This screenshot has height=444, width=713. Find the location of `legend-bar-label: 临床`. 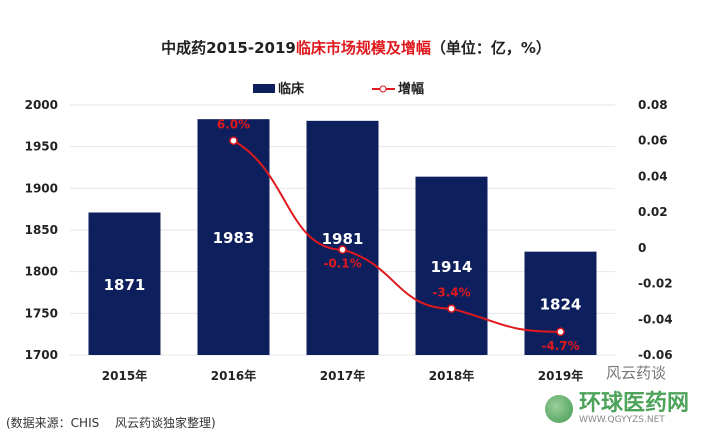

legend-bar-label: 临床 is located at coordinates (291, 89).